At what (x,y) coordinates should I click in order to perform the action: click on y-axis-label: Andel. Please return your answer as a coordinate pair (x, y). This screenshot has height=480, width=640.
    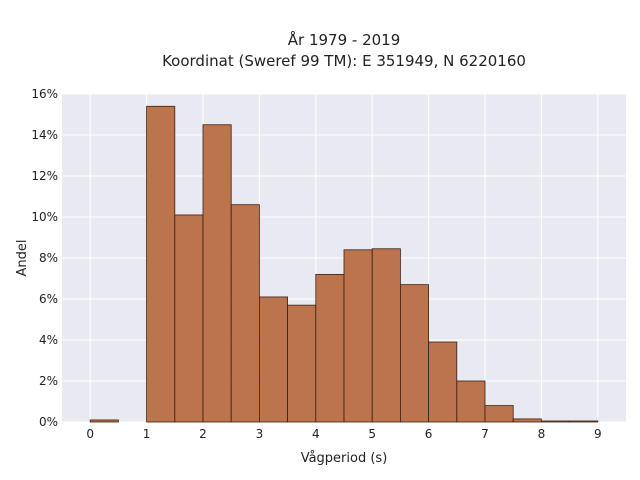
    Looking at the image, I should click on (22, 258).